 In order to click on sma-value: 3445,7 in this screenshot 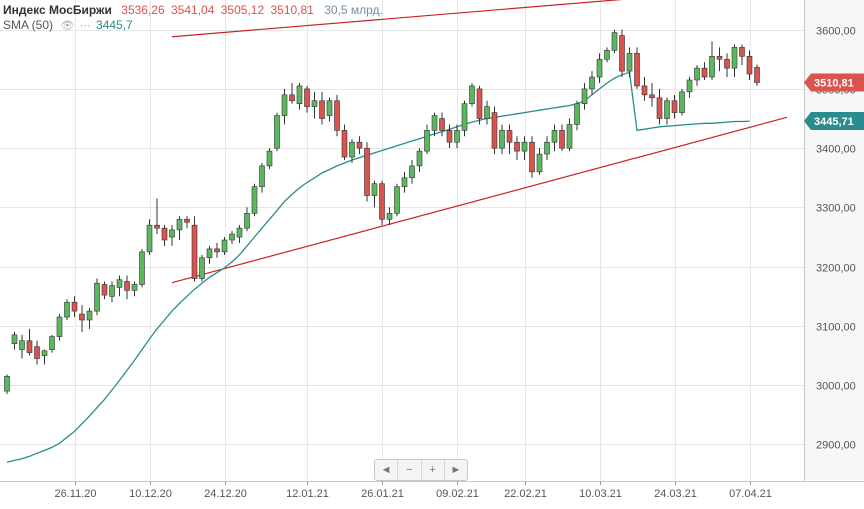, I will do `click(114, 25)`.